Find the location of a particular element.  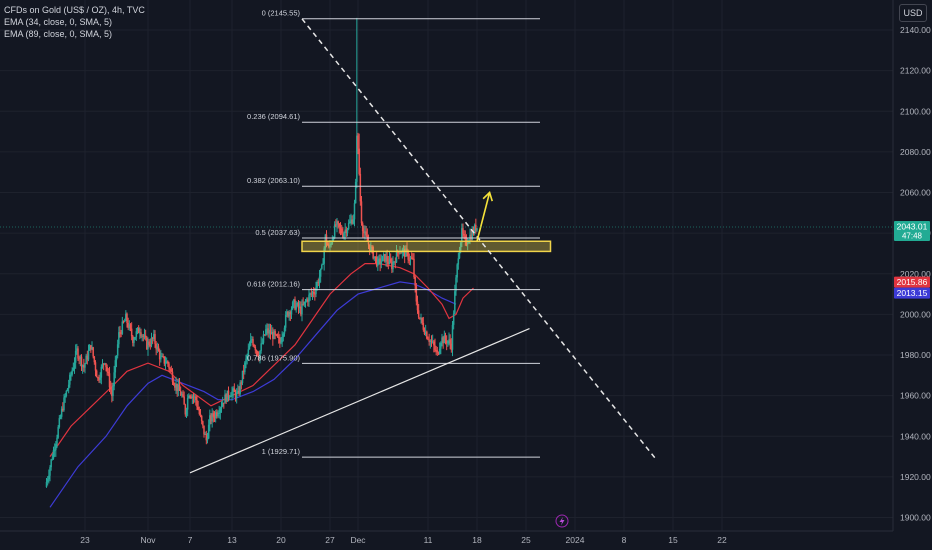

y-tick-label: 1940.00 is located at coordinates (915, 436).